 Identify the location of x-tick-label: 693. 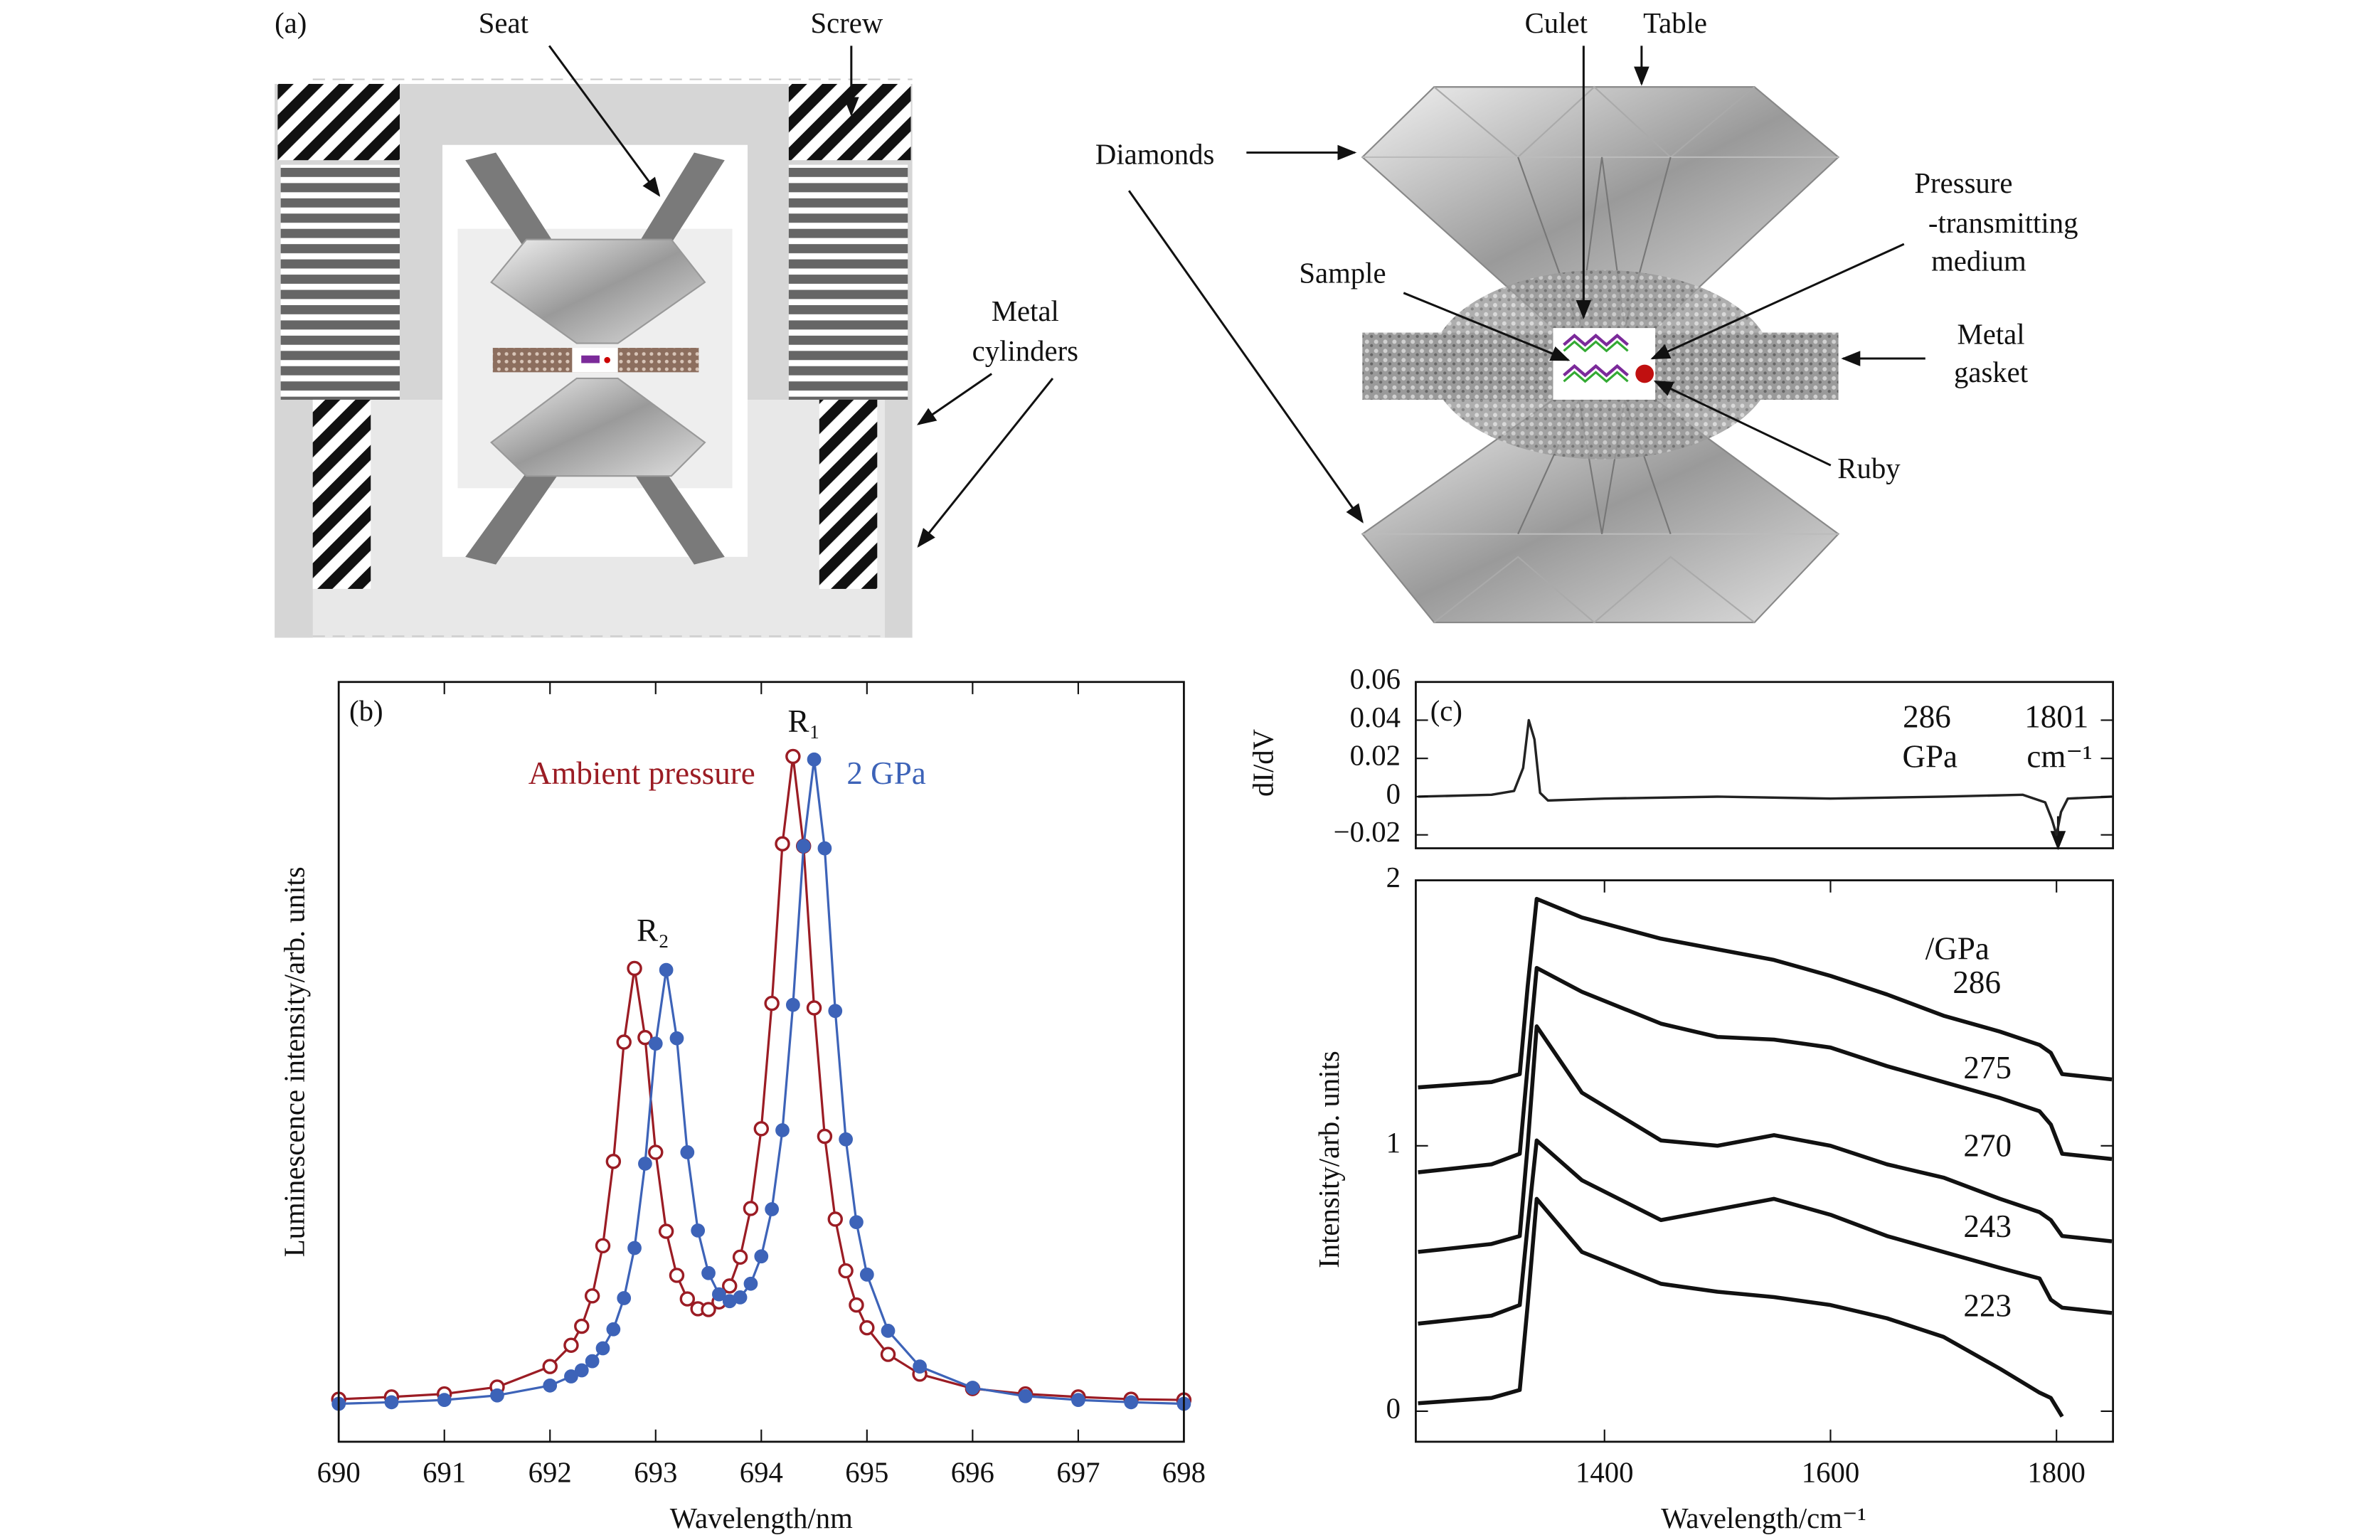
(655, 1472).